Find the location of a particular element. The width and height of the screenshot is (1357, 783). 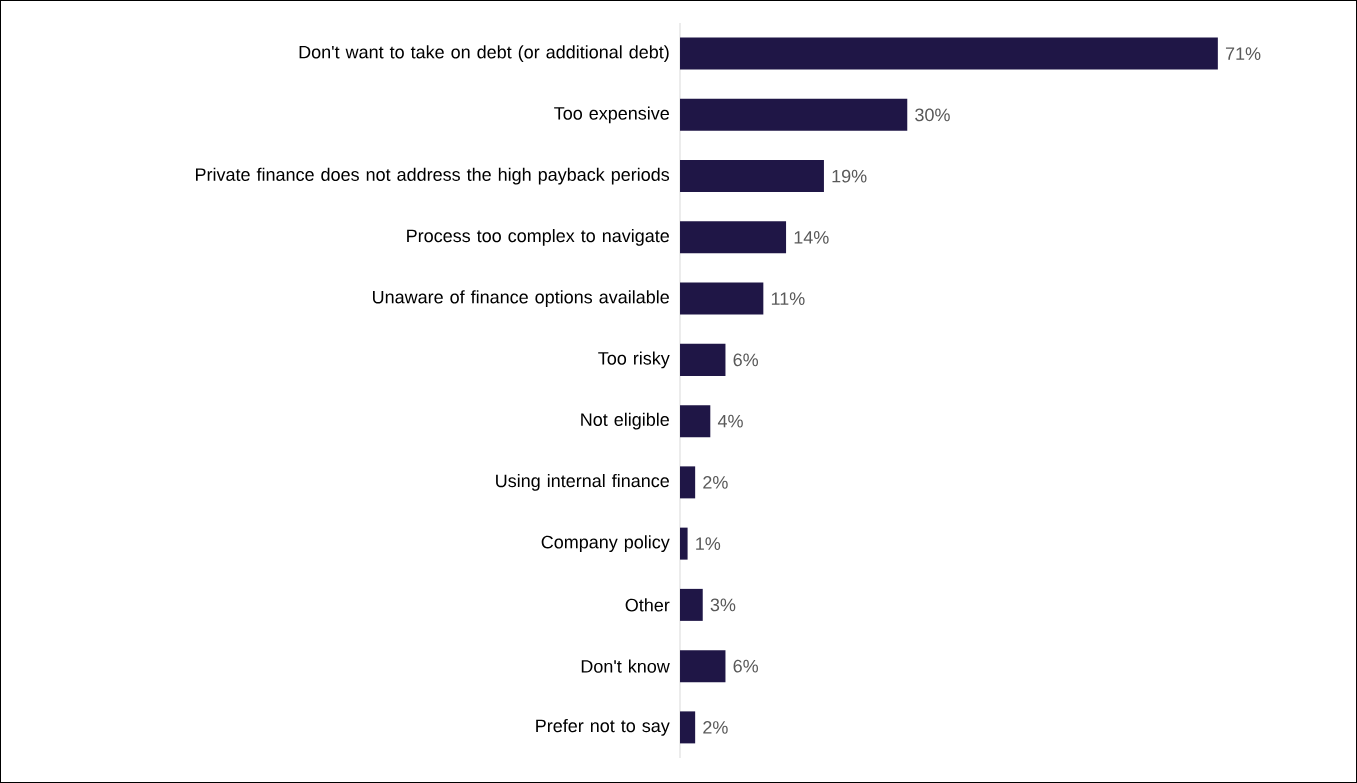

data-label: 1% is located at coordinates (708, 543).